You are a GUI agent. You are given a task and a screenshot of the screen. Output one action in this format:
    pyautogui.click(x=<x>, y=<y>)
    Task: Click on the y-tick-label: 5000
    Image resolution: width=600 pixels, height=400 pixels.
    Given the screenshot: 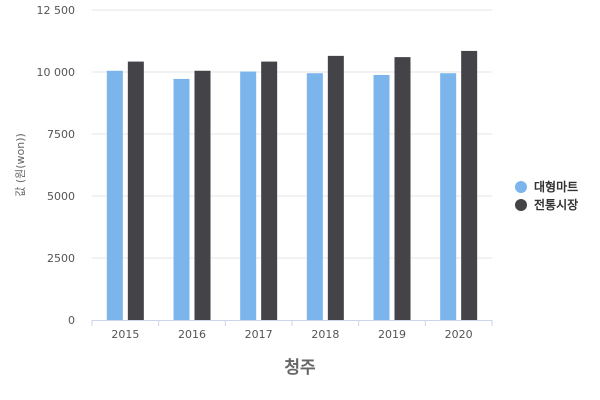 What is the action you would take?
    pyautogui.click(x=61, y=196)
    